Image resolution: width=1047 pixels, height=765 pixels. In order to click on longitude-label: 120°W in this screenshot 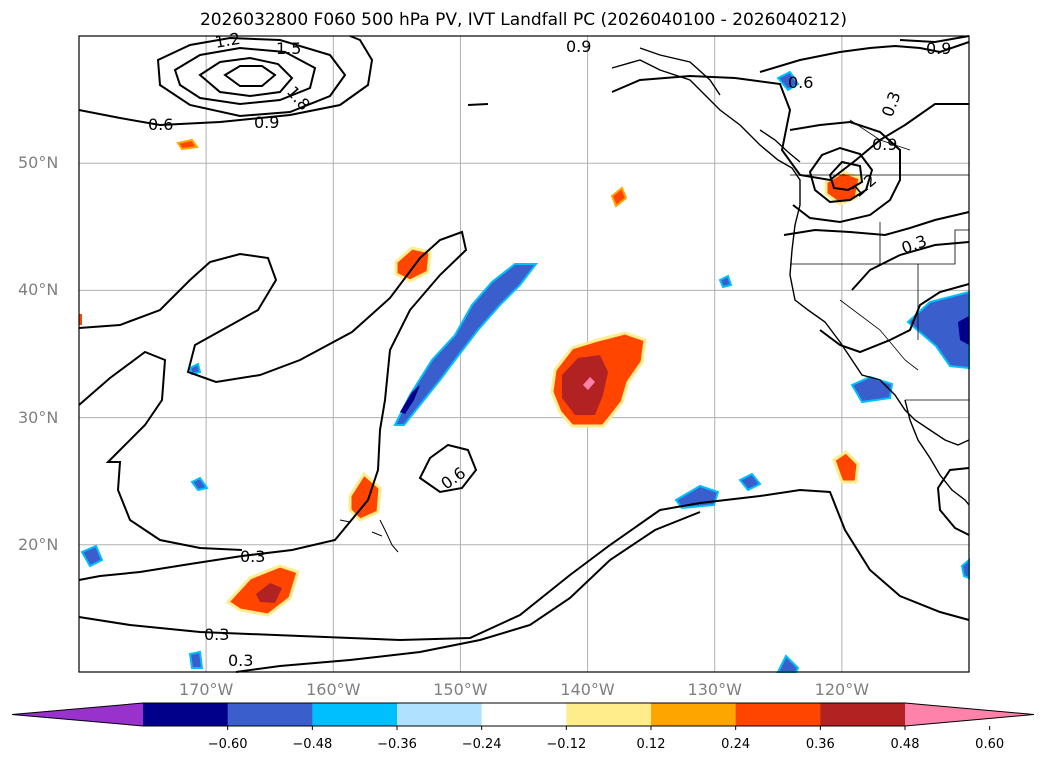, I will do `click(842, 689)`.